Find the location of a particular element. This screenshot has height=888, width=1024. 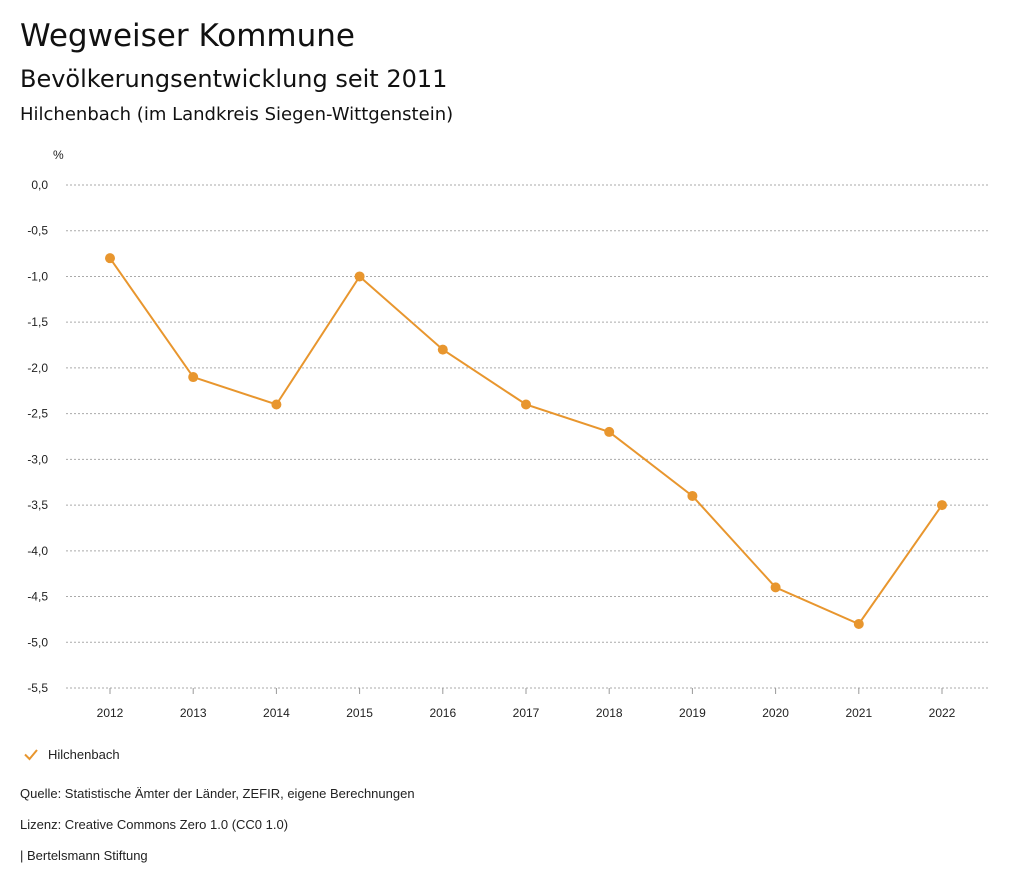

x-tick-label: 2020 is located at coordinates (775, 713).